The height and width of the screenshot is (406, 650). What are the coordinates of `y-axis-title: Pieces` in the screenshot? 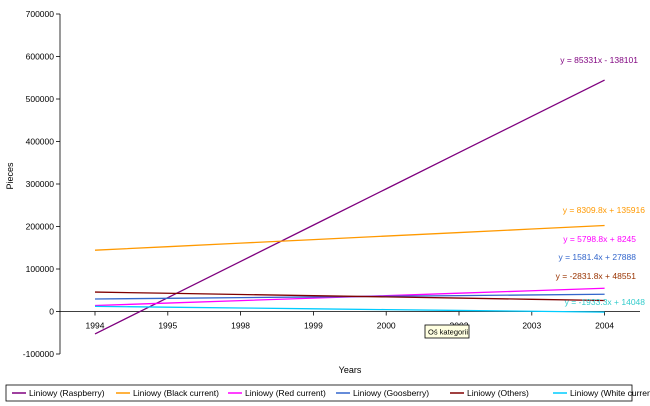 It's located at (10, 176).